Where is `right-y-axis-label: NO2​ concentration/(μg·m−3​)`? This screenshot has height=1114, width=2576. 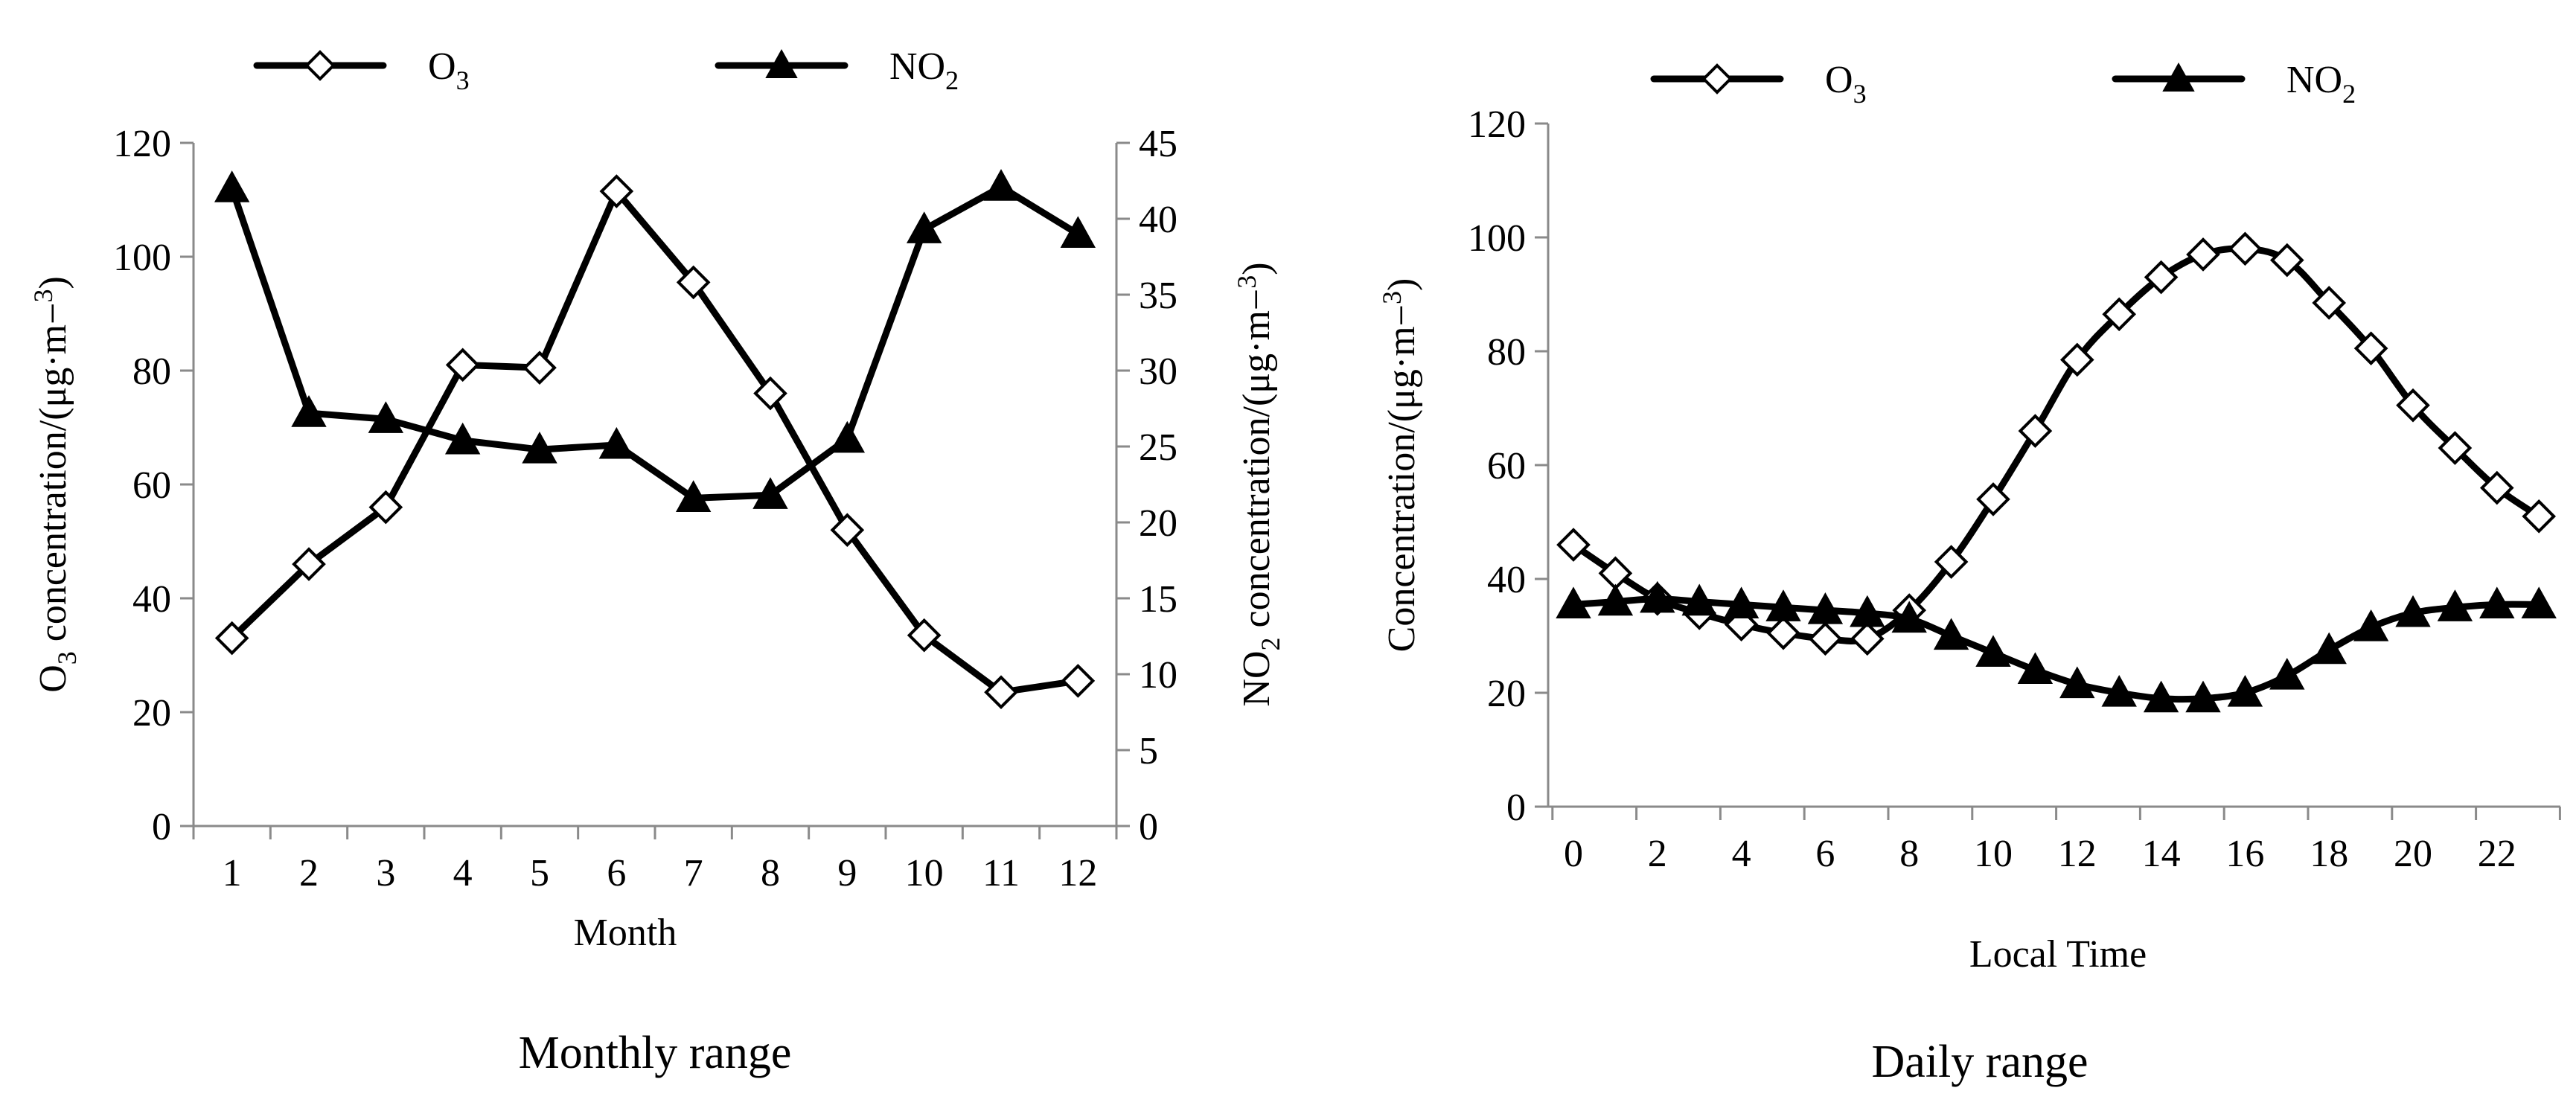
right-y-axis-label: NO2​ concentration/(μg·m−3​) is located at coordinates (1258, 484).